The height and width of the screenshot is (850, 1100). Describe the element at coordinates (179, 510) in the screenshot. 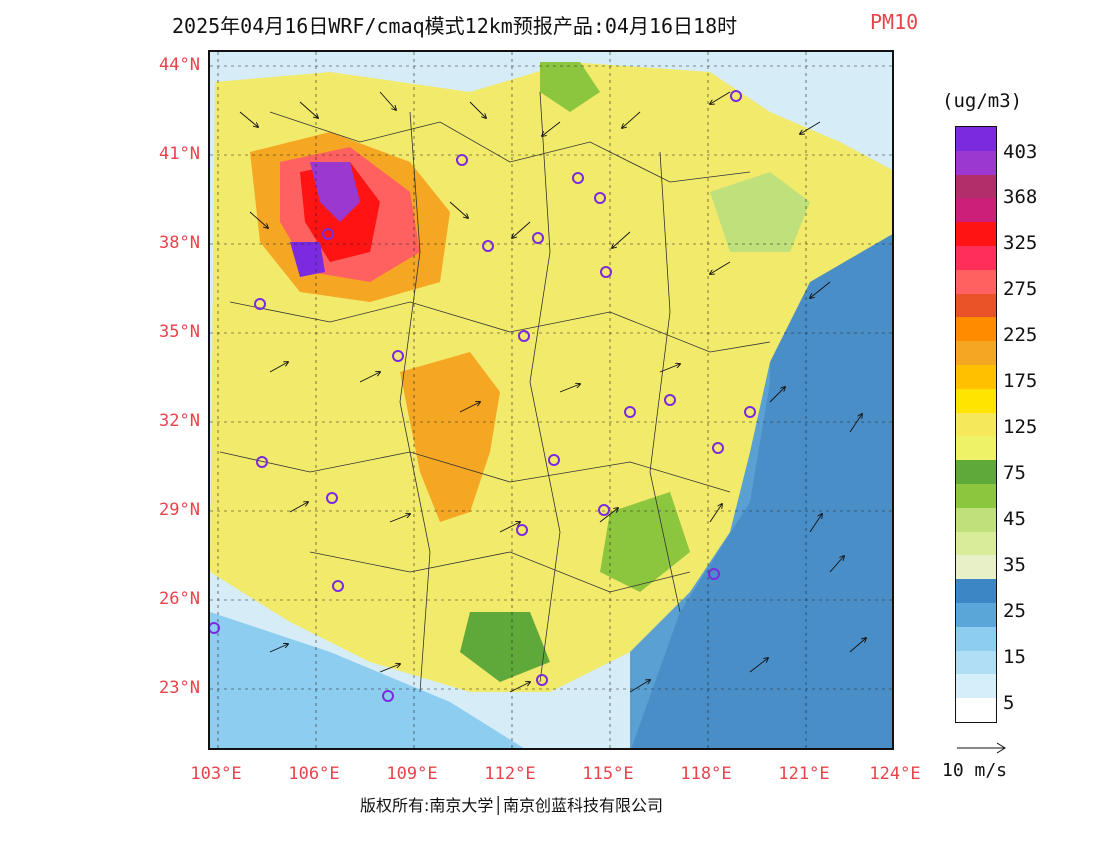

I see `lat-label-29: 29°N` at that location.